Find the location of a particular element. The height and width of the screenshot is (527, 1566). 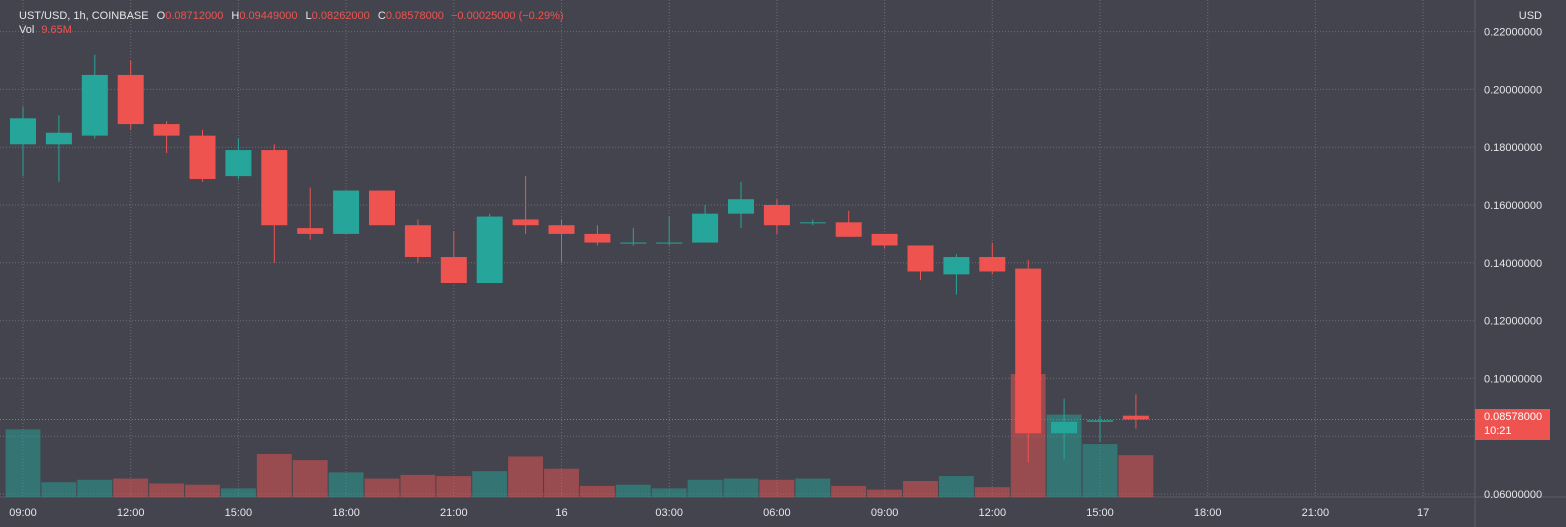

volume-value: 9.65M is located at coordinates (56, 30).